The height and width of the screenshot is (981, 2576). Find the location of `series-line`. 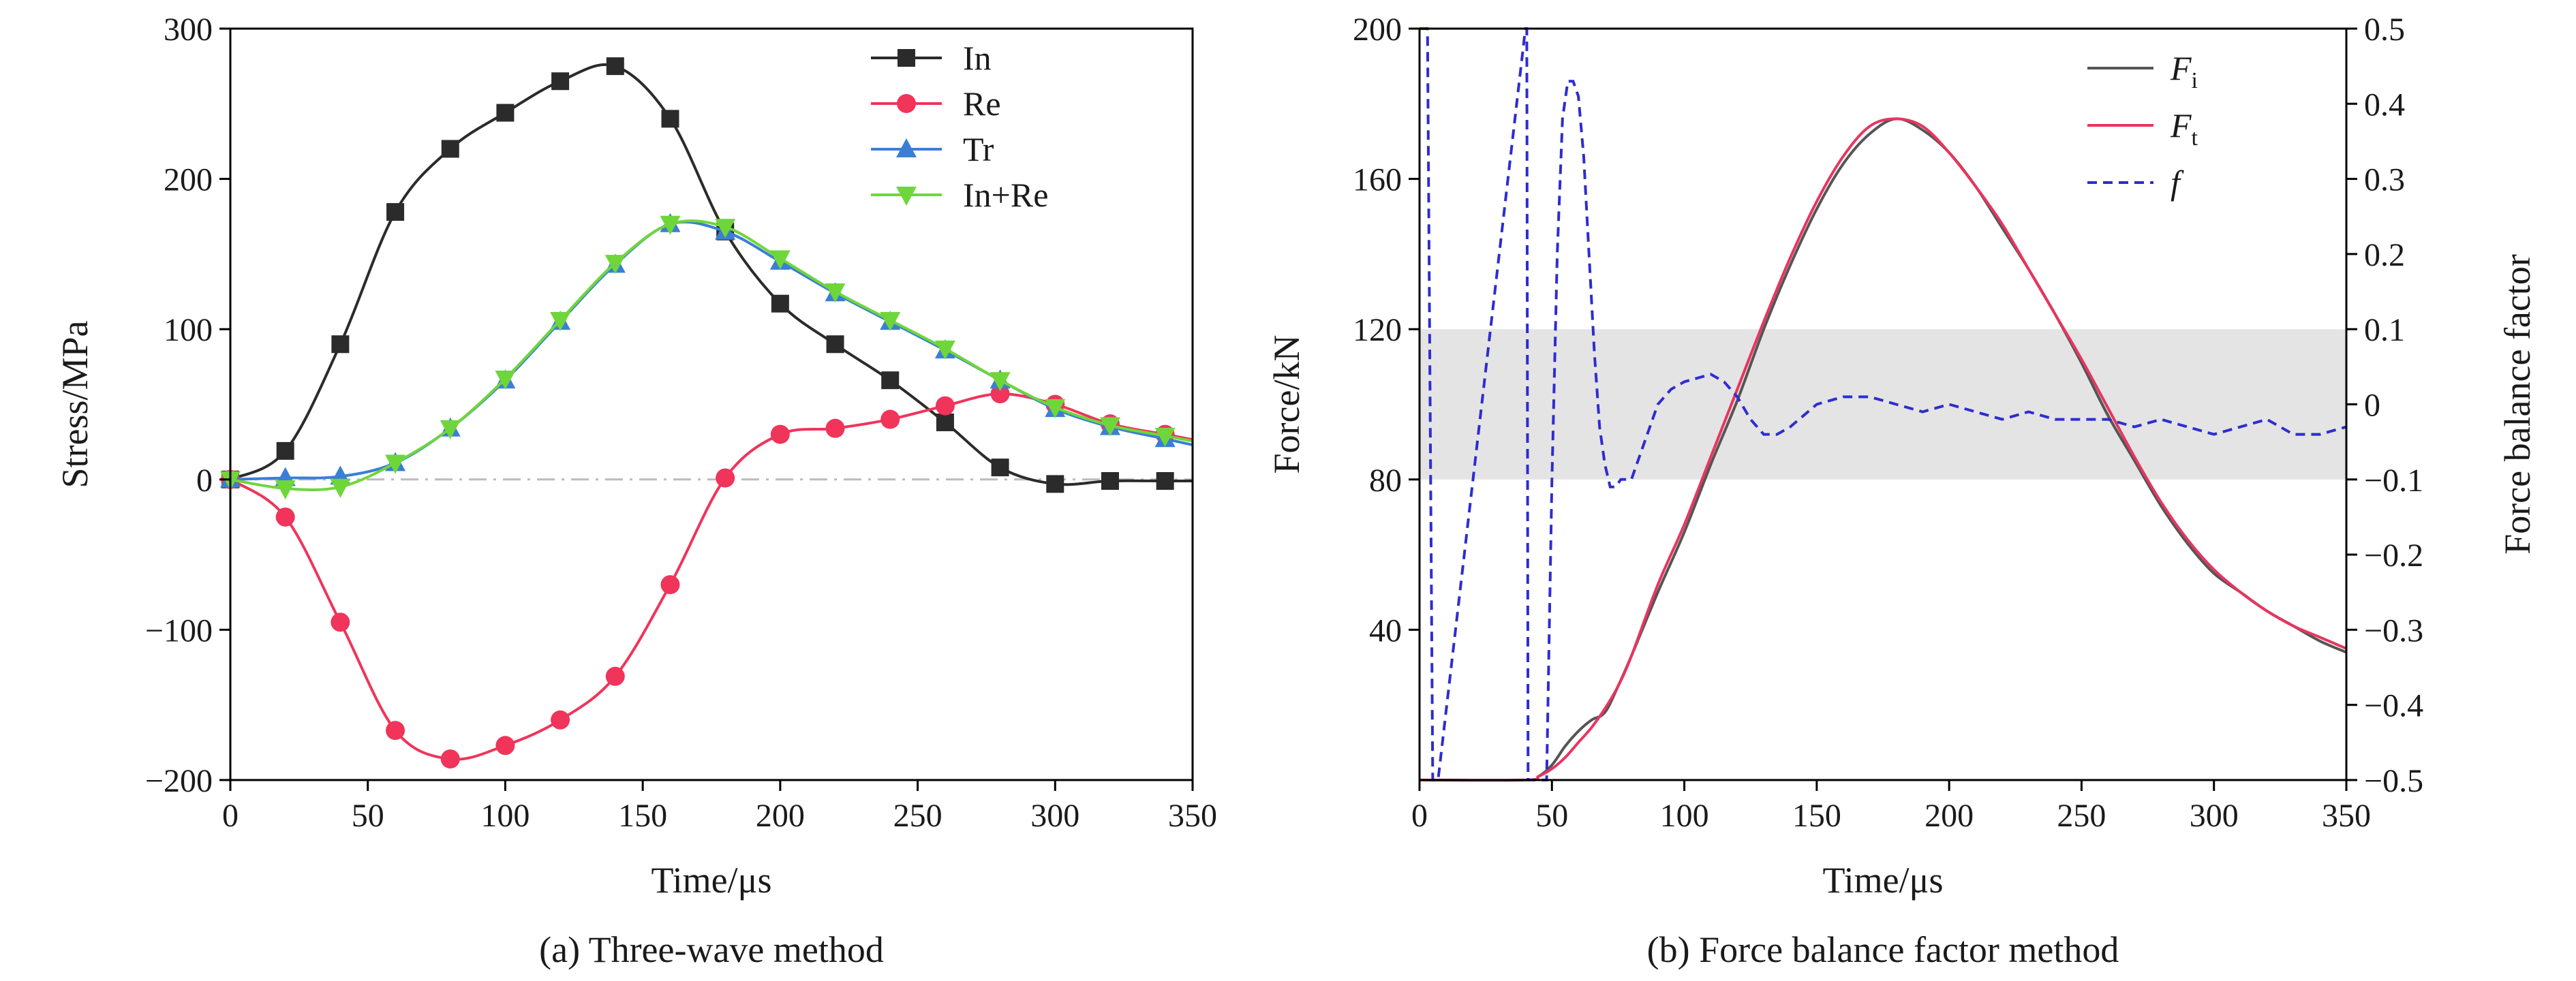

series-line is located at coordinates (711, 576).